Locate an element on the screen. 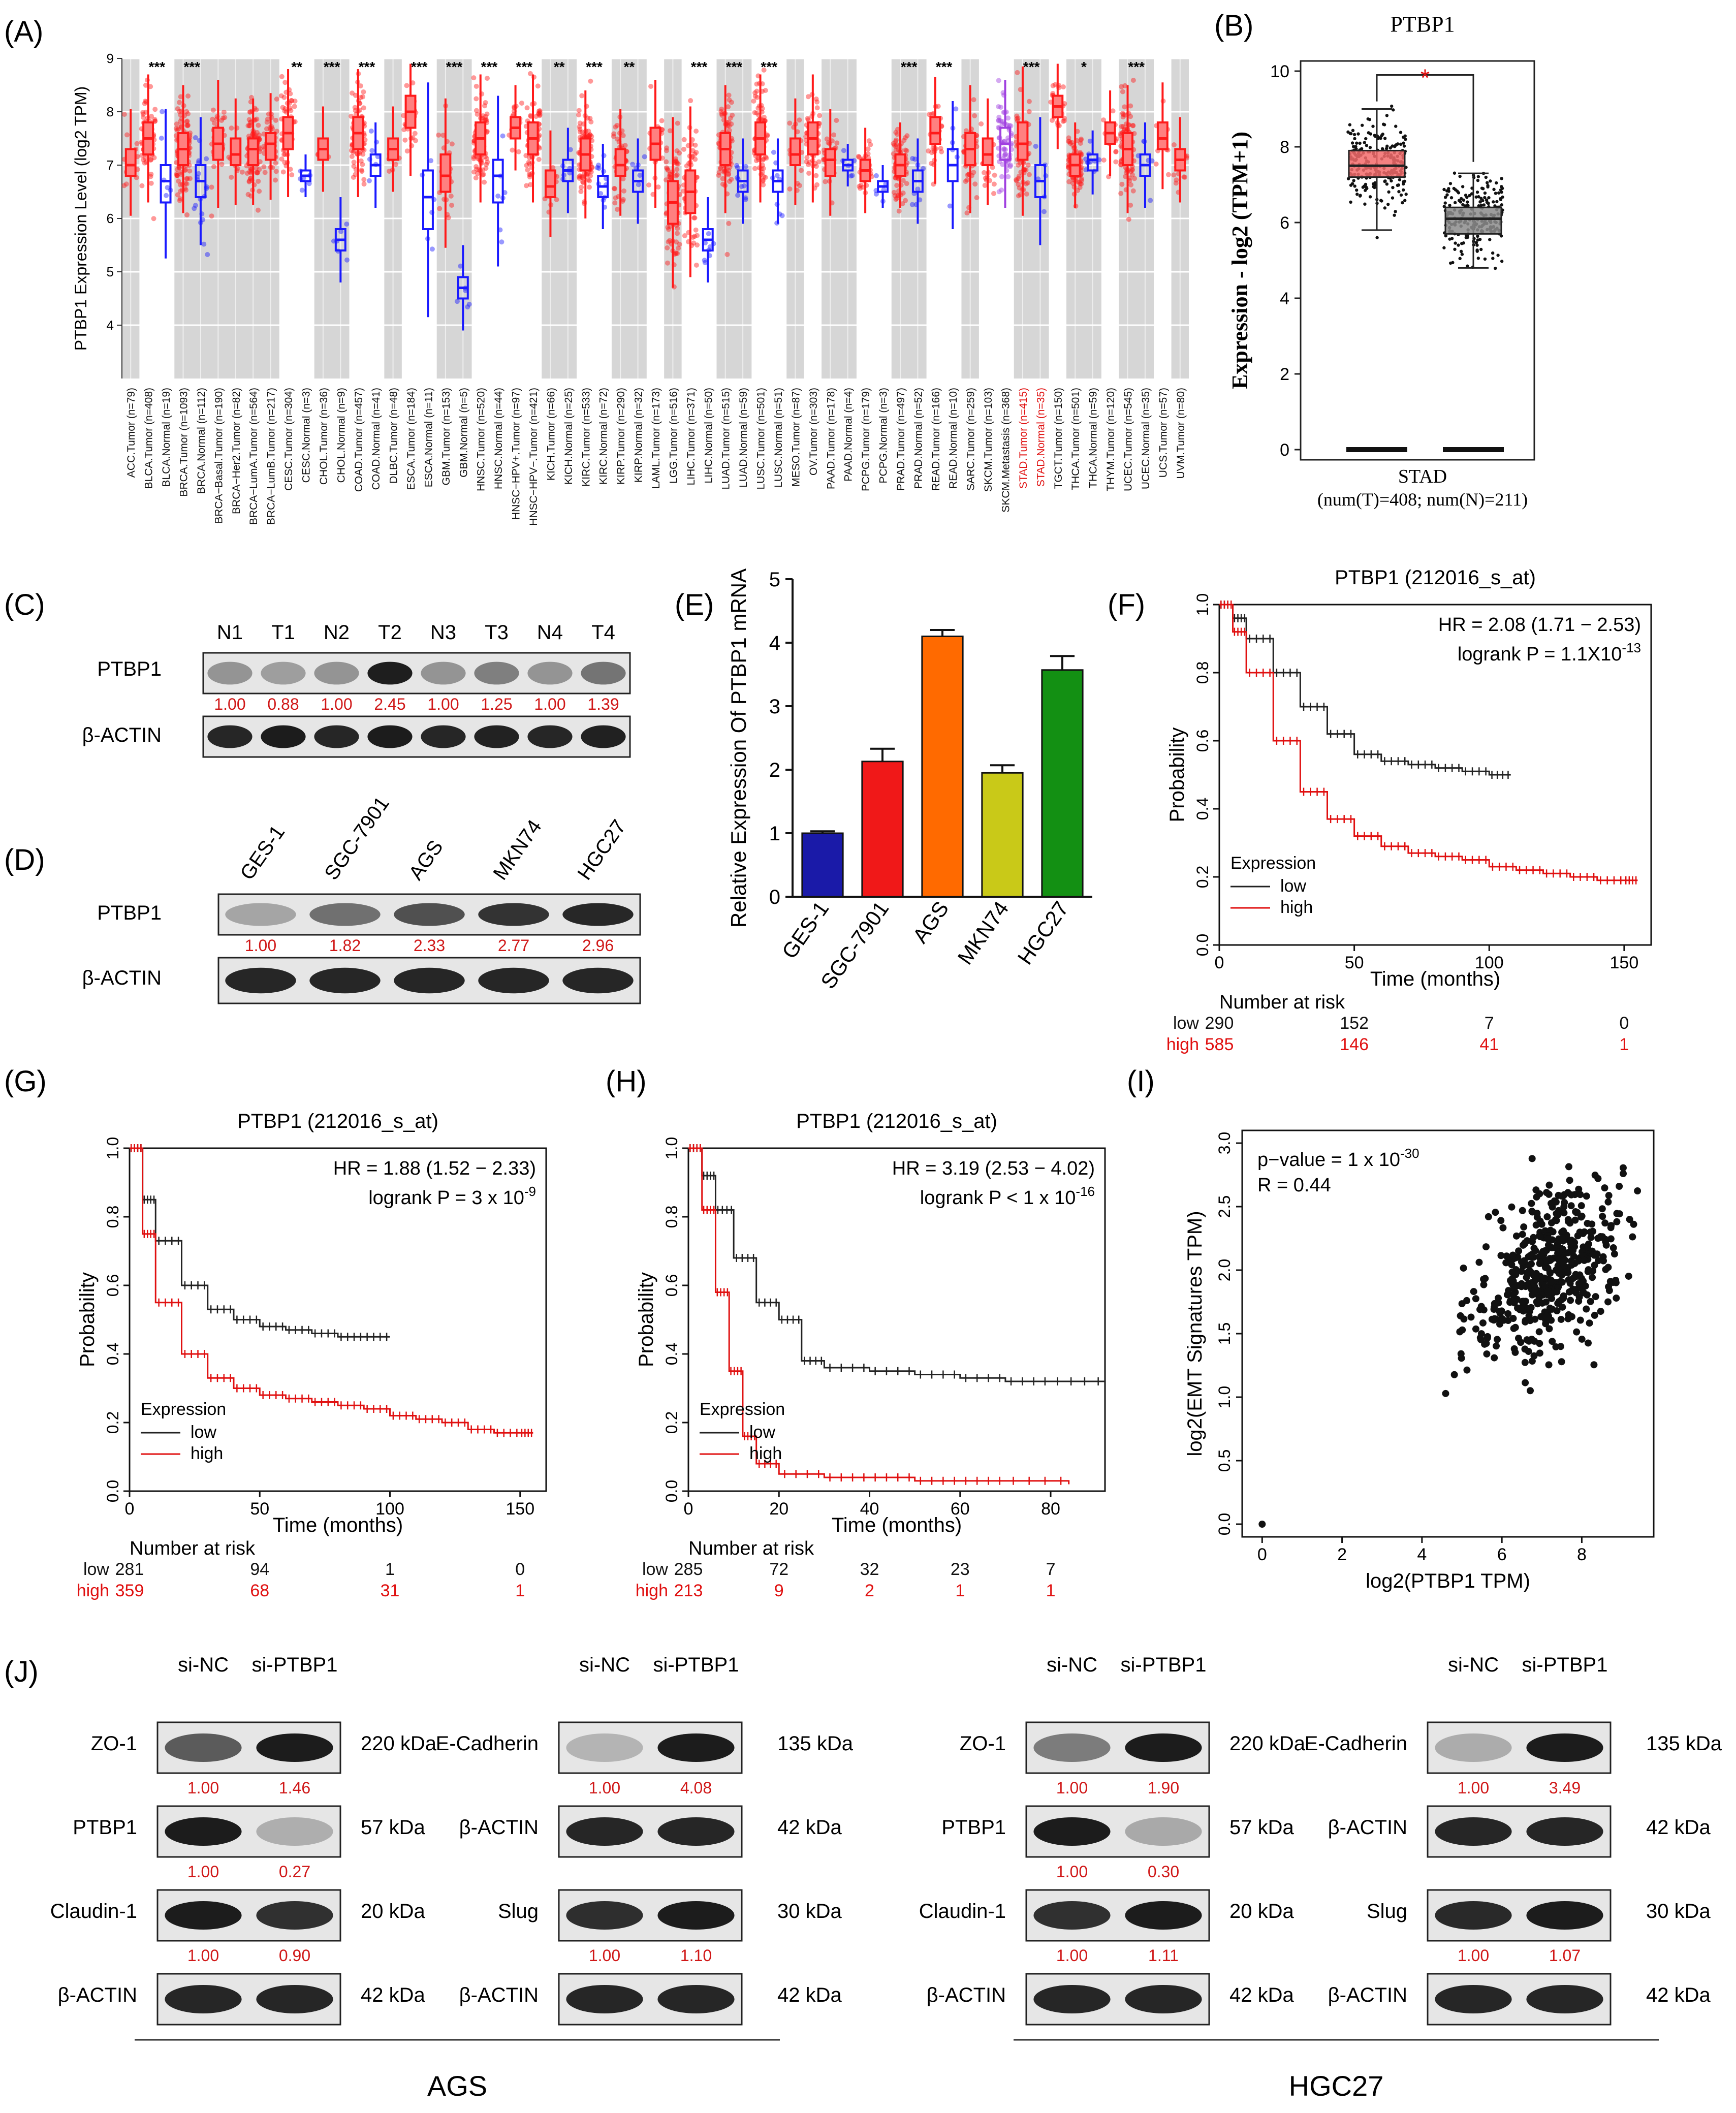 The image size is (1736, 2113). row-label: β-ACTIN is located at coordinates (122, 735).